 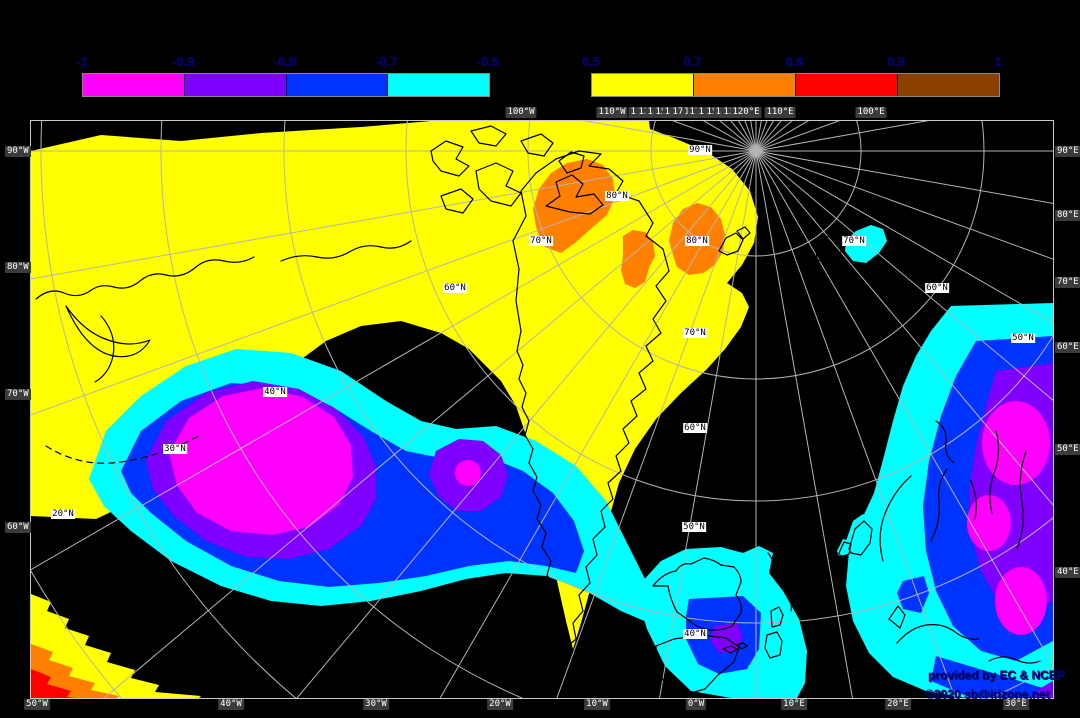 What do you see at coordinates (1067, 282) in the screenshot?
I see `edge-label-right: 70°E` at bounding box center [1067, 282].